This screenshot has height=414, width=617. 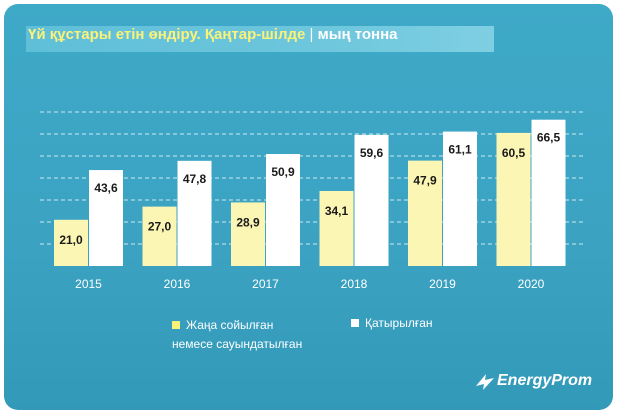 What do you see at coordinates (372, 153) in the screenshot?
I see `data-label-frozen-2018: 59,6` at bounding box center [372, 153].